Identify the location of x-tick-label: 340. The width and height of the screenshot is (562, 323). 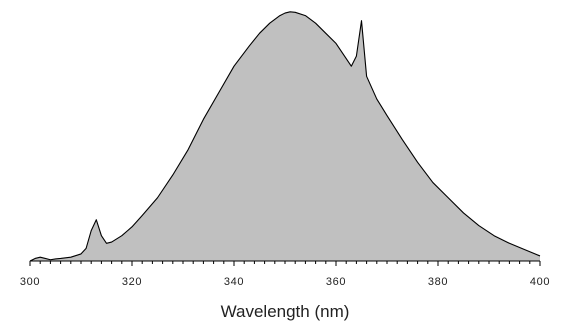
(234, 282).